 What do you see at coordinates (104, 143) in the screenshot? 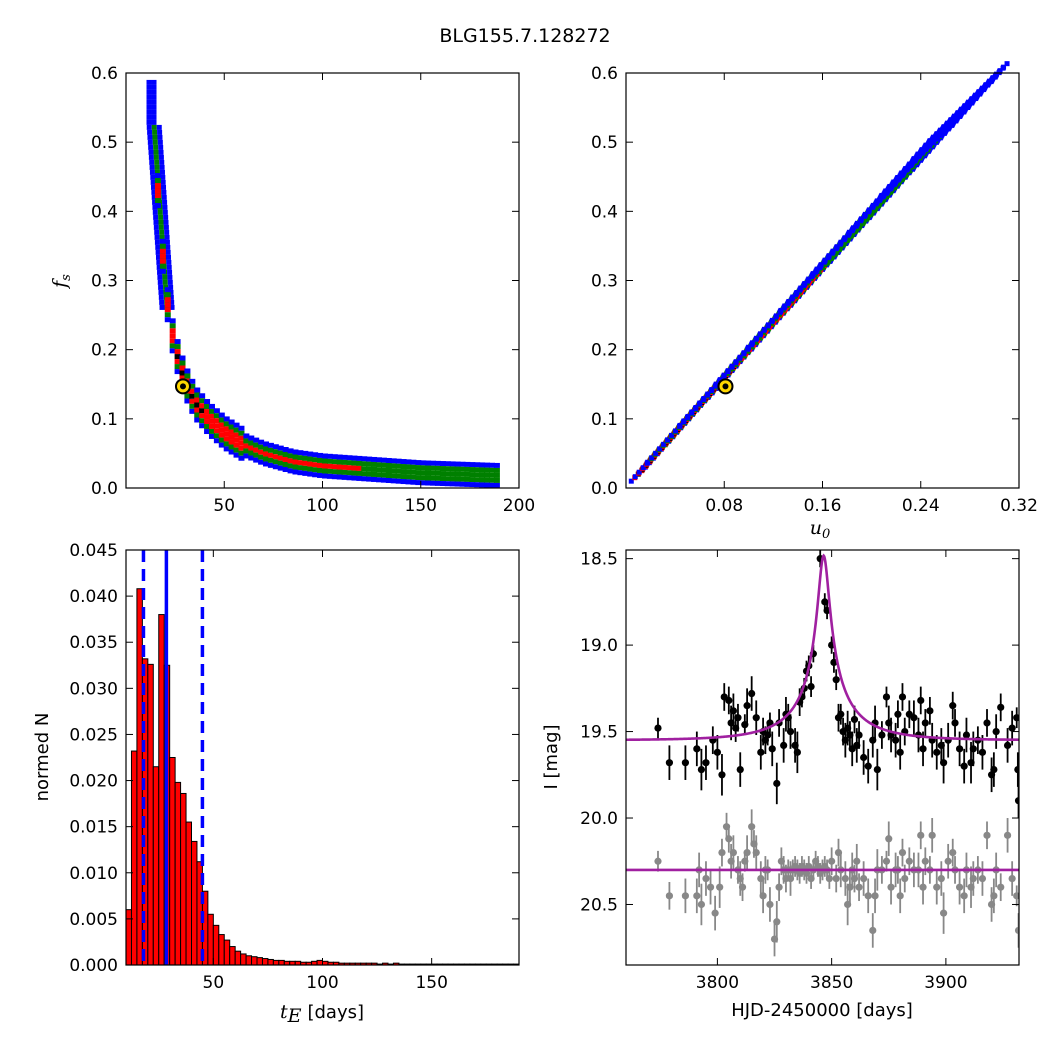
I see `y-tick-label: 0.5` at bounding box center [104, 143].